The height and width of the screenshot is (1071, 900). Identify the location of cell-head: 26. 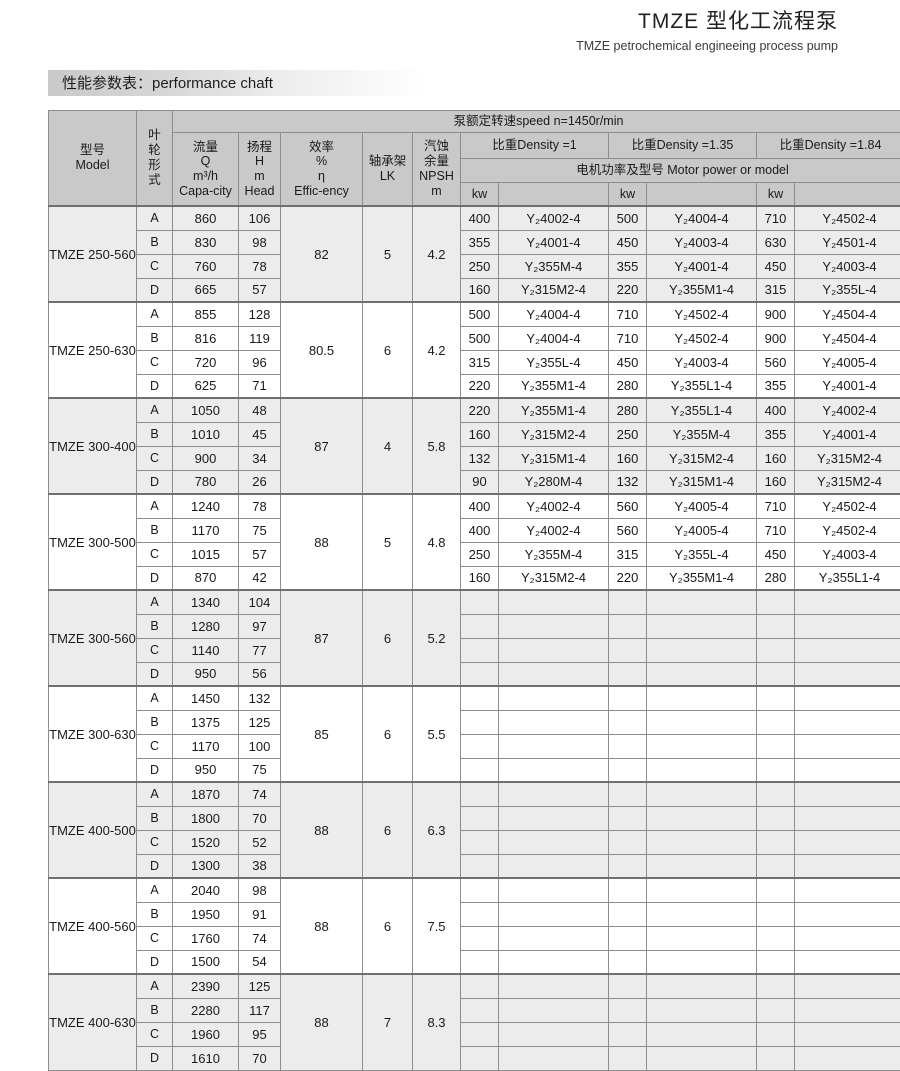
(259, 482).